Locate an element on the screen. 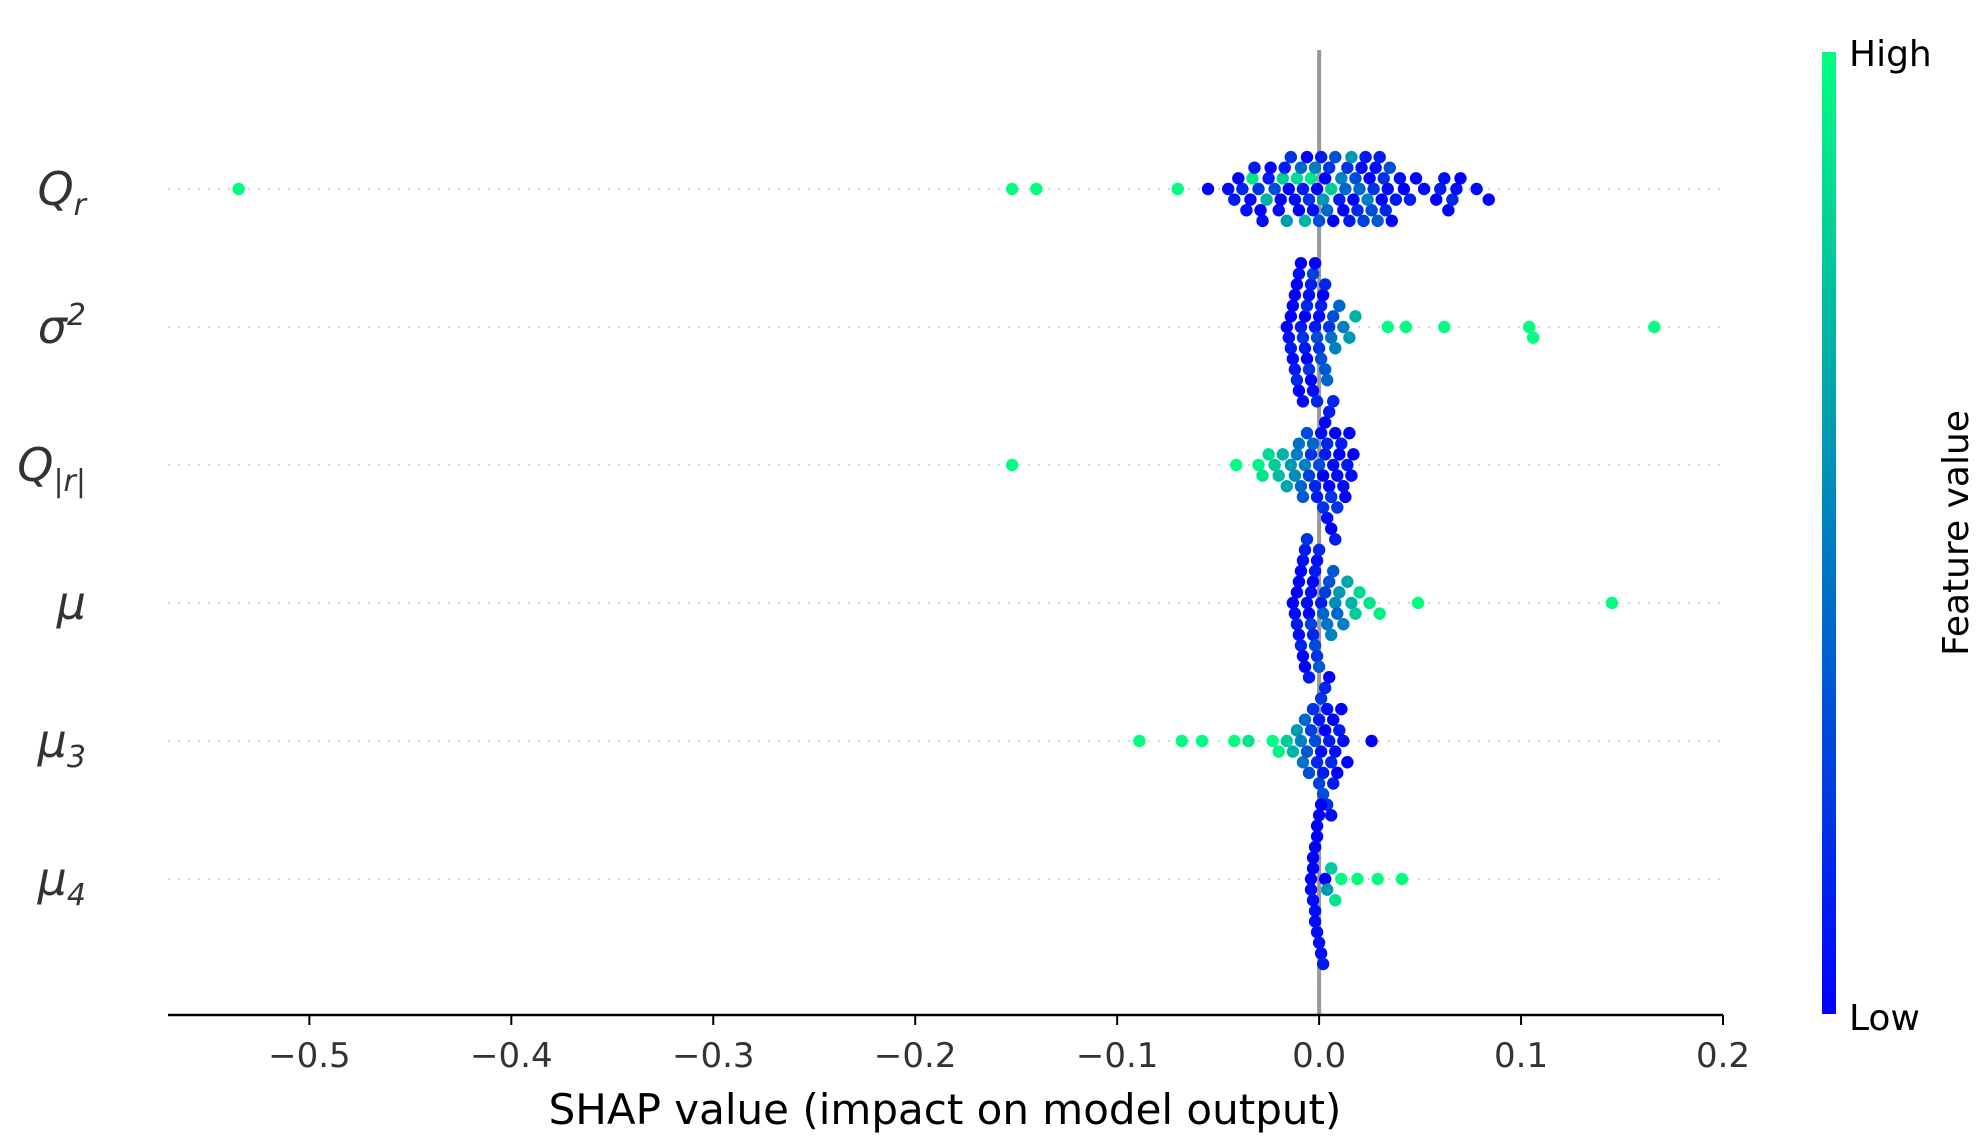 This screenshot has height=1139, width=1986. colorbar-high-label: High is located at coordinates (1890, 54).